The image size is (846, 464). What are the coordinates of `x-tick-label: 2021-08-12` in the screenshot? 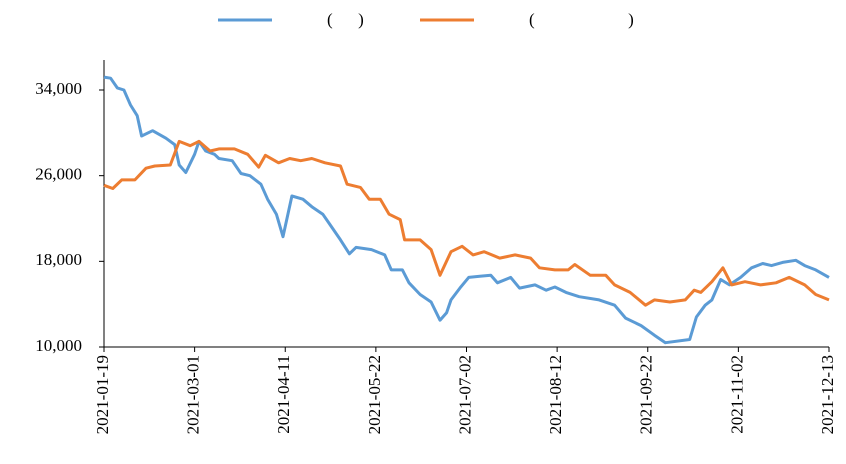 It's located at (555, 394).